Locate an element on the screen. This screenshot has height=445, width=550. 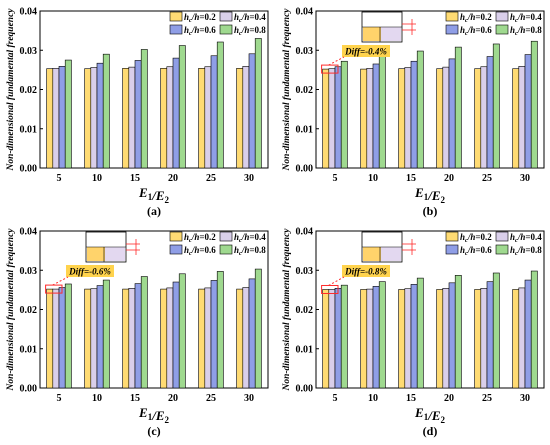
panel-label: (d) is located at coordinates (430, 431).